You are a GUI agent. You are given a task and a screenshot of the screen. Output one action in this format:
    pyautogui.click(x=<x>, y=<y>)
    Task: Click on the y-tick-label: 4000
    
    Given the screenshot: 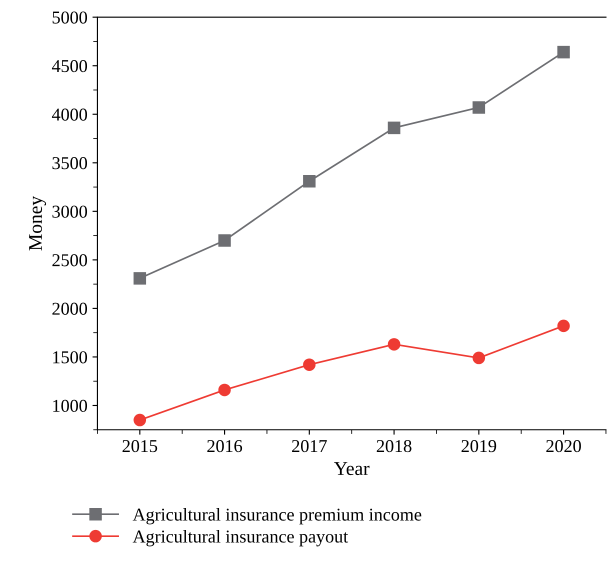 What is the action you would take?
    pyautogui.click(x=70, y=114)
    